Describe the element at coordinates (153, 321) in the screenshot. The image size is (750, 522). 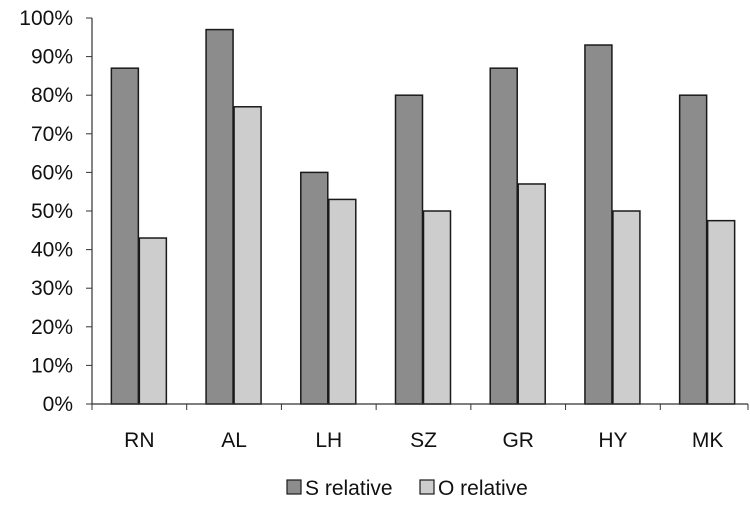
I see `bar-o-relative-rn` at that location.